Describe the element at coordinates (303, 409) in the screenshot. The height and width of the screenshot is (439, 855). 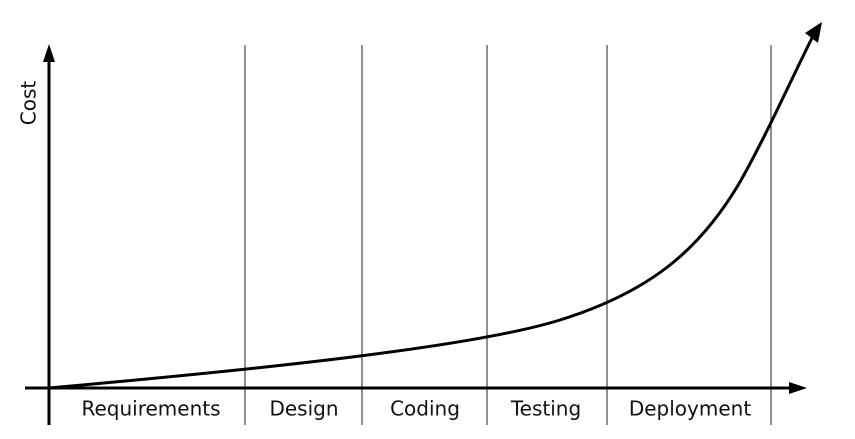
I see `phase-label: Design` at that location.